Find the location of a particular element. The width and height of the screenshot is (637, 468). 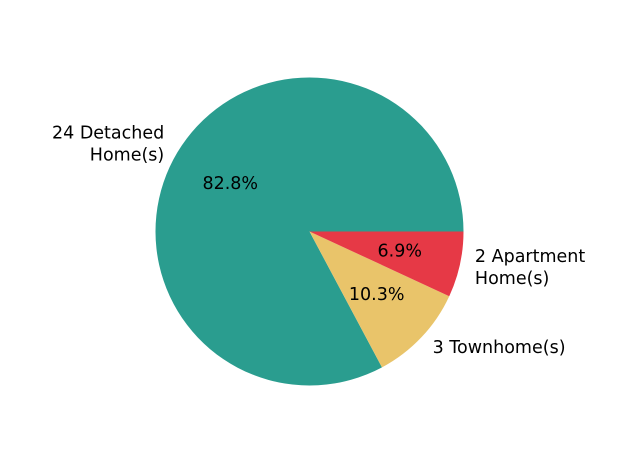

slice-percent-label: 6.9% is located at coordinates (400, 251).